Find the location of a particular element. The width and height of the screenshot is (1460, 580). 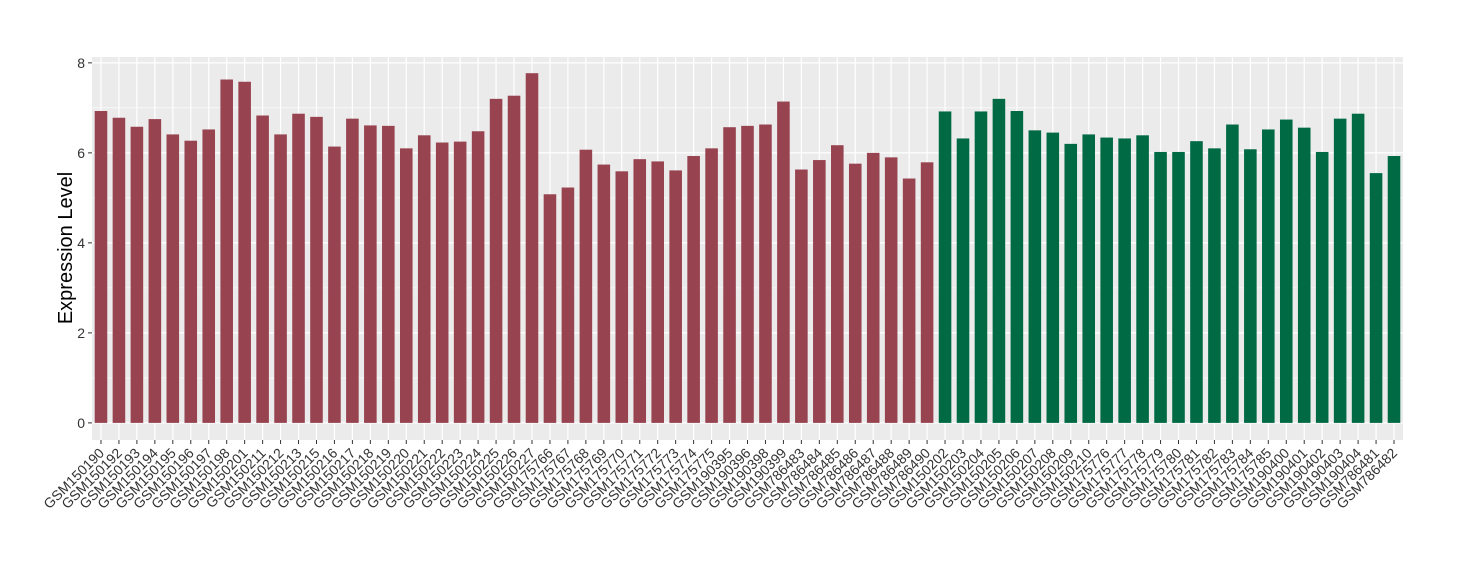

y-tick-label: 6 is located at coordinates (81, 153).